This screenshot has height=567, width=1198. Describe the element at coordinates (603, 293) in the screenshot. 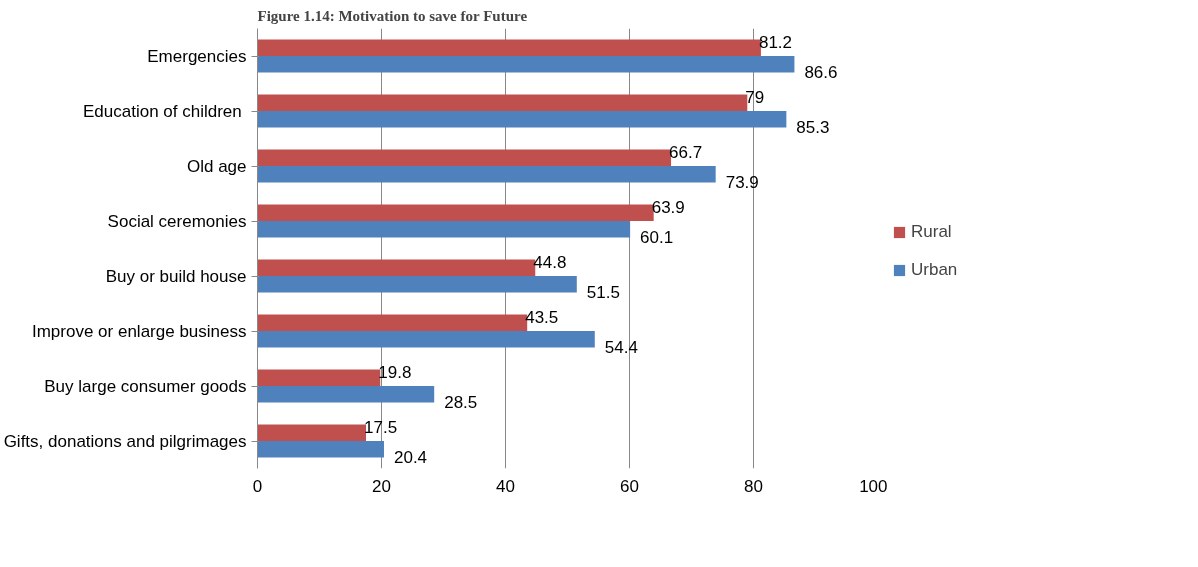

I see `data-label: 51.5` at that location.